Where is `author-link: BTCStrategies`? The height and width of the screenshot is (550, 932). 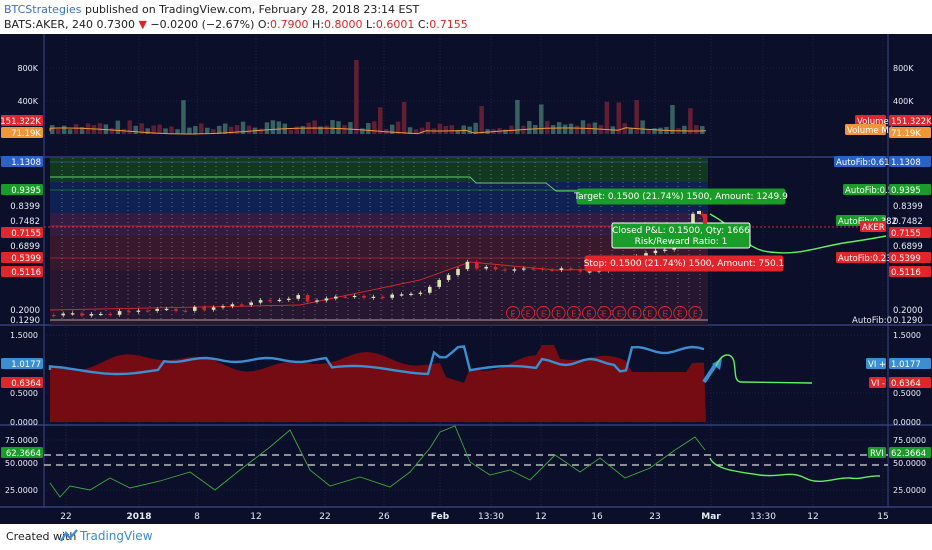
author-link: BTCStrategies is located at coordinates (43, 9).